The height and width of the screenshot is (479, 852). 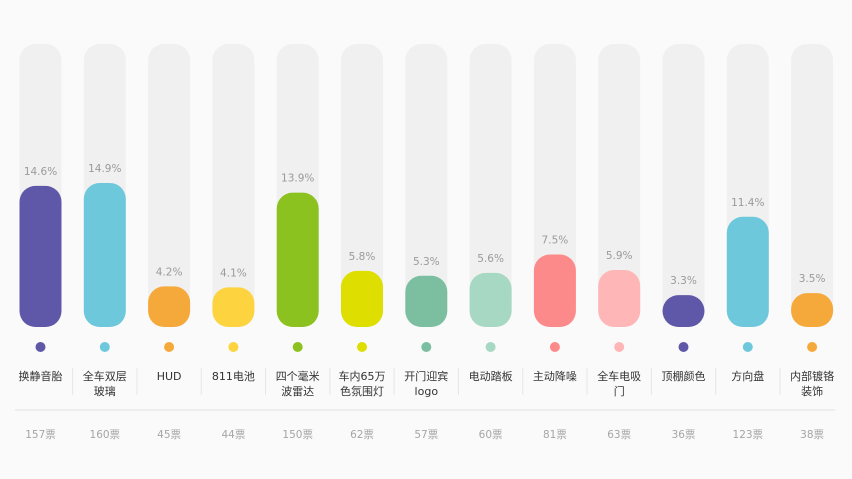 What do you see at coordinates (619, 383) in the screenshot?
I see `category-label: 全车电吸门` at bounding box center [619, 383].